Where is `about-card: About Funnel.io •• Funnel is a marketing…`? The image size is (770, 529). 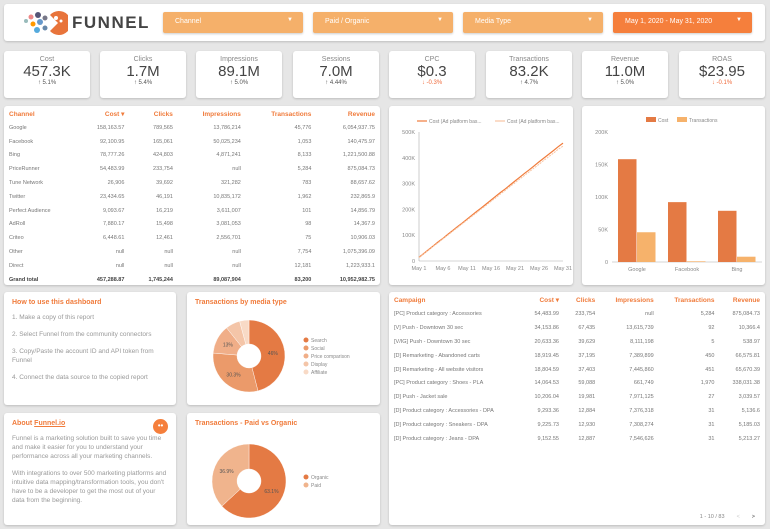
about-card: About Funnel.io •• Funnel is a marketing… is located at coordinates (90, 469).